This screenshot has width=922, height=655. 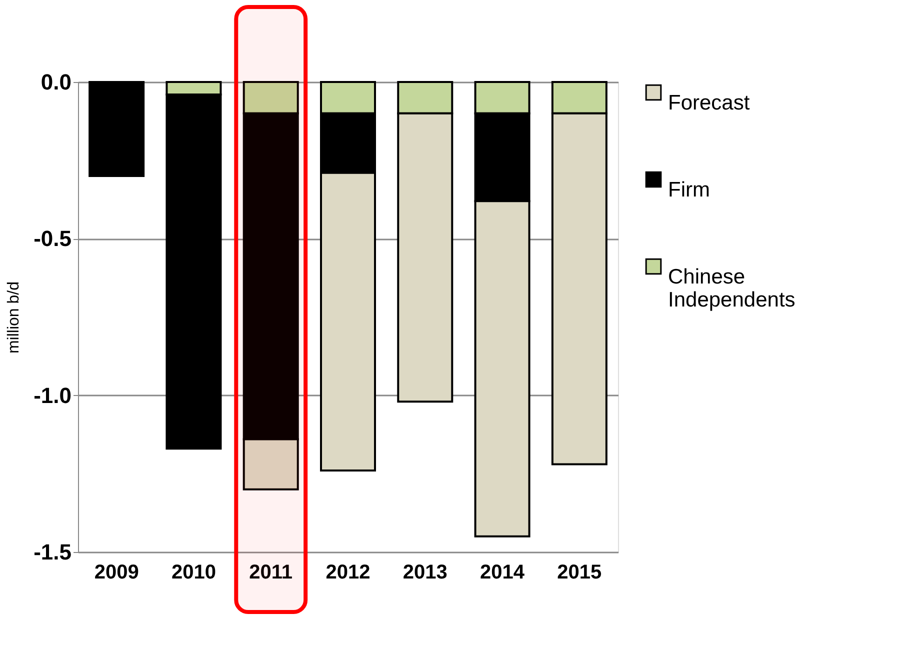 What do you see at coordinates (271, 573) in the screenshot?
I see `x-tick-label: 2011` at bounding box center [271, 573].